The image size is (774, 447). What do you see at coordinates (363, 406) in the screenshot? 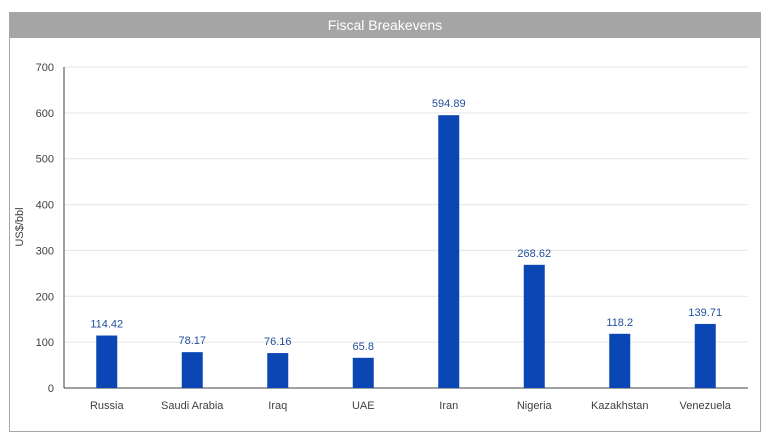
I see `x-tick-label: UAE` at bounding box center [363, 406].